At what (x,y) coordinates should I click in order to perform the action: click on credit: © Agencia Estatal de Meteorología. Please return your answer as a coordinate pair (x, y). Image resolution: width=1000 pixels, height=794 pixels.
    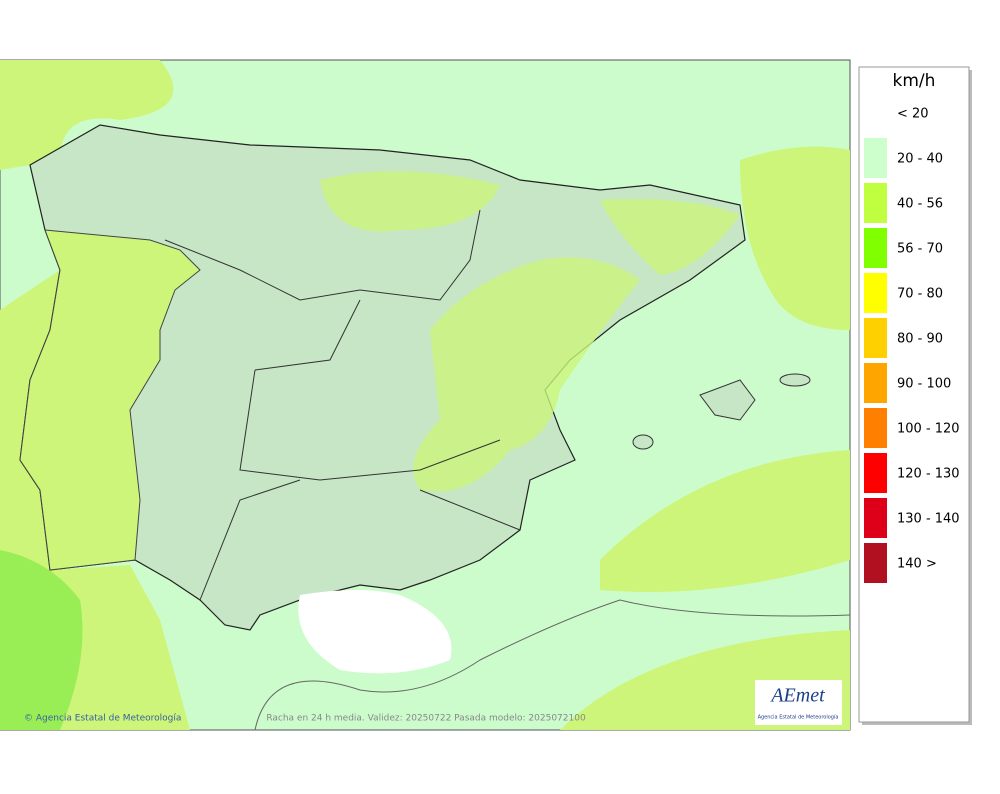
    Looking at the image, I should click on (102, 719).